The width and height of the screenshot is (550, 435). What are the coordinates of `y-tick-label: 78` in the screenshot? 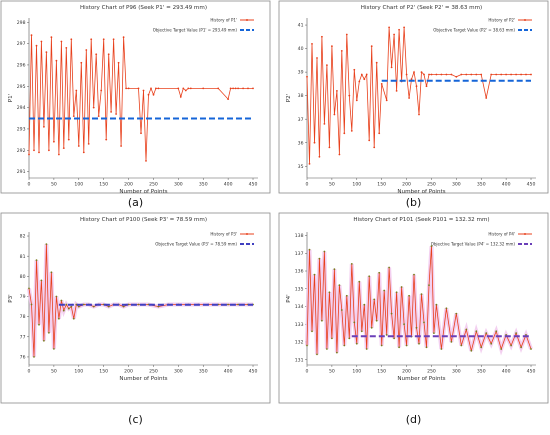 It's located at (23, 317).